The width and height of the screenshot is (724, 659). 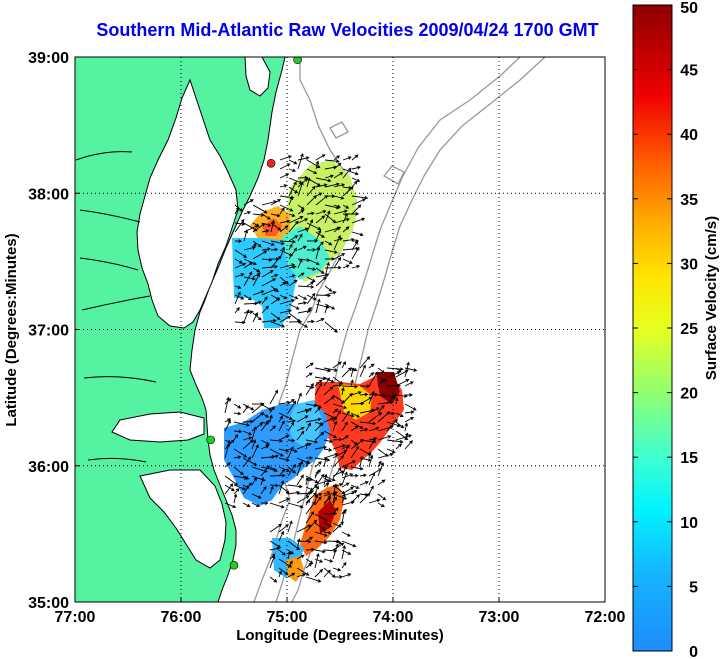 I want to click on x-tick-label: 75:00, so click(x=287, y=617).